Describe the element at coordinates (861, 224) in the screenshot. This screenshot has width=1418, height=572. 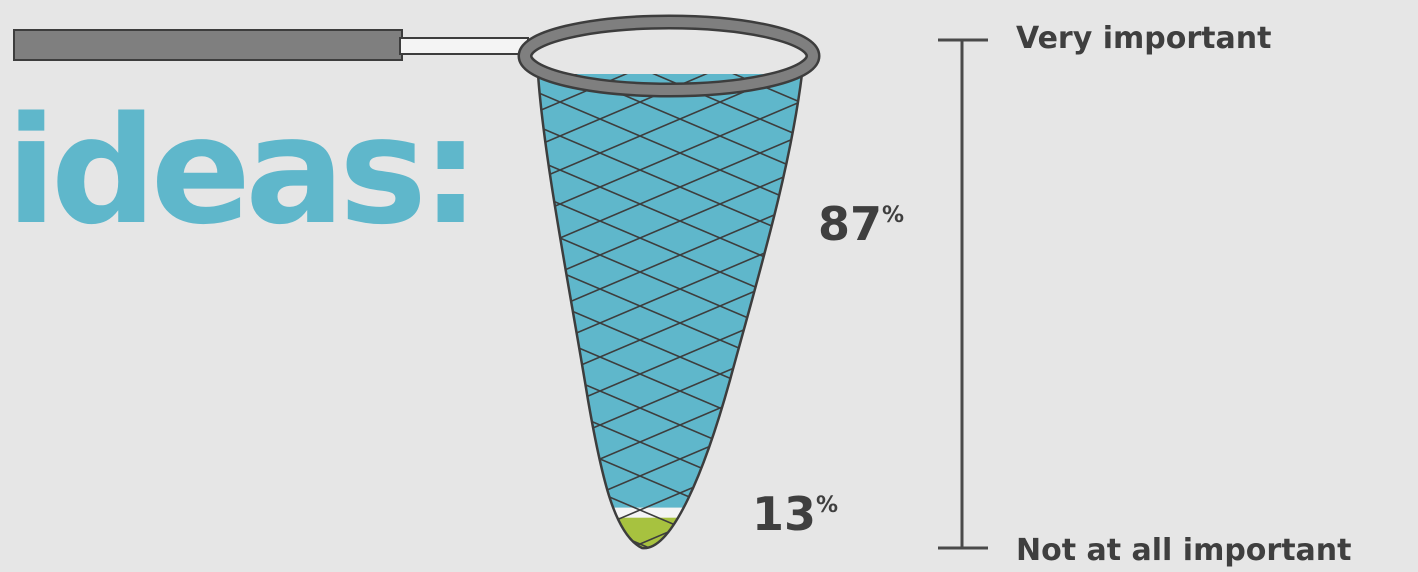
I see `data-label-87: 87%` at that location.